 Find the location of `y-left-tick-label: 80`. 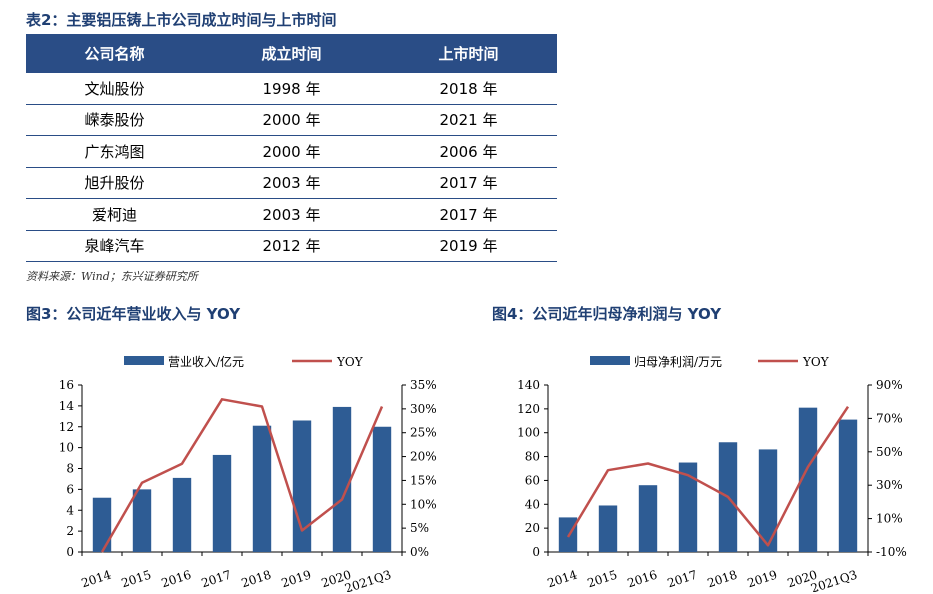

y-left-tick-label: 80 is located at coordinates (532, 457).